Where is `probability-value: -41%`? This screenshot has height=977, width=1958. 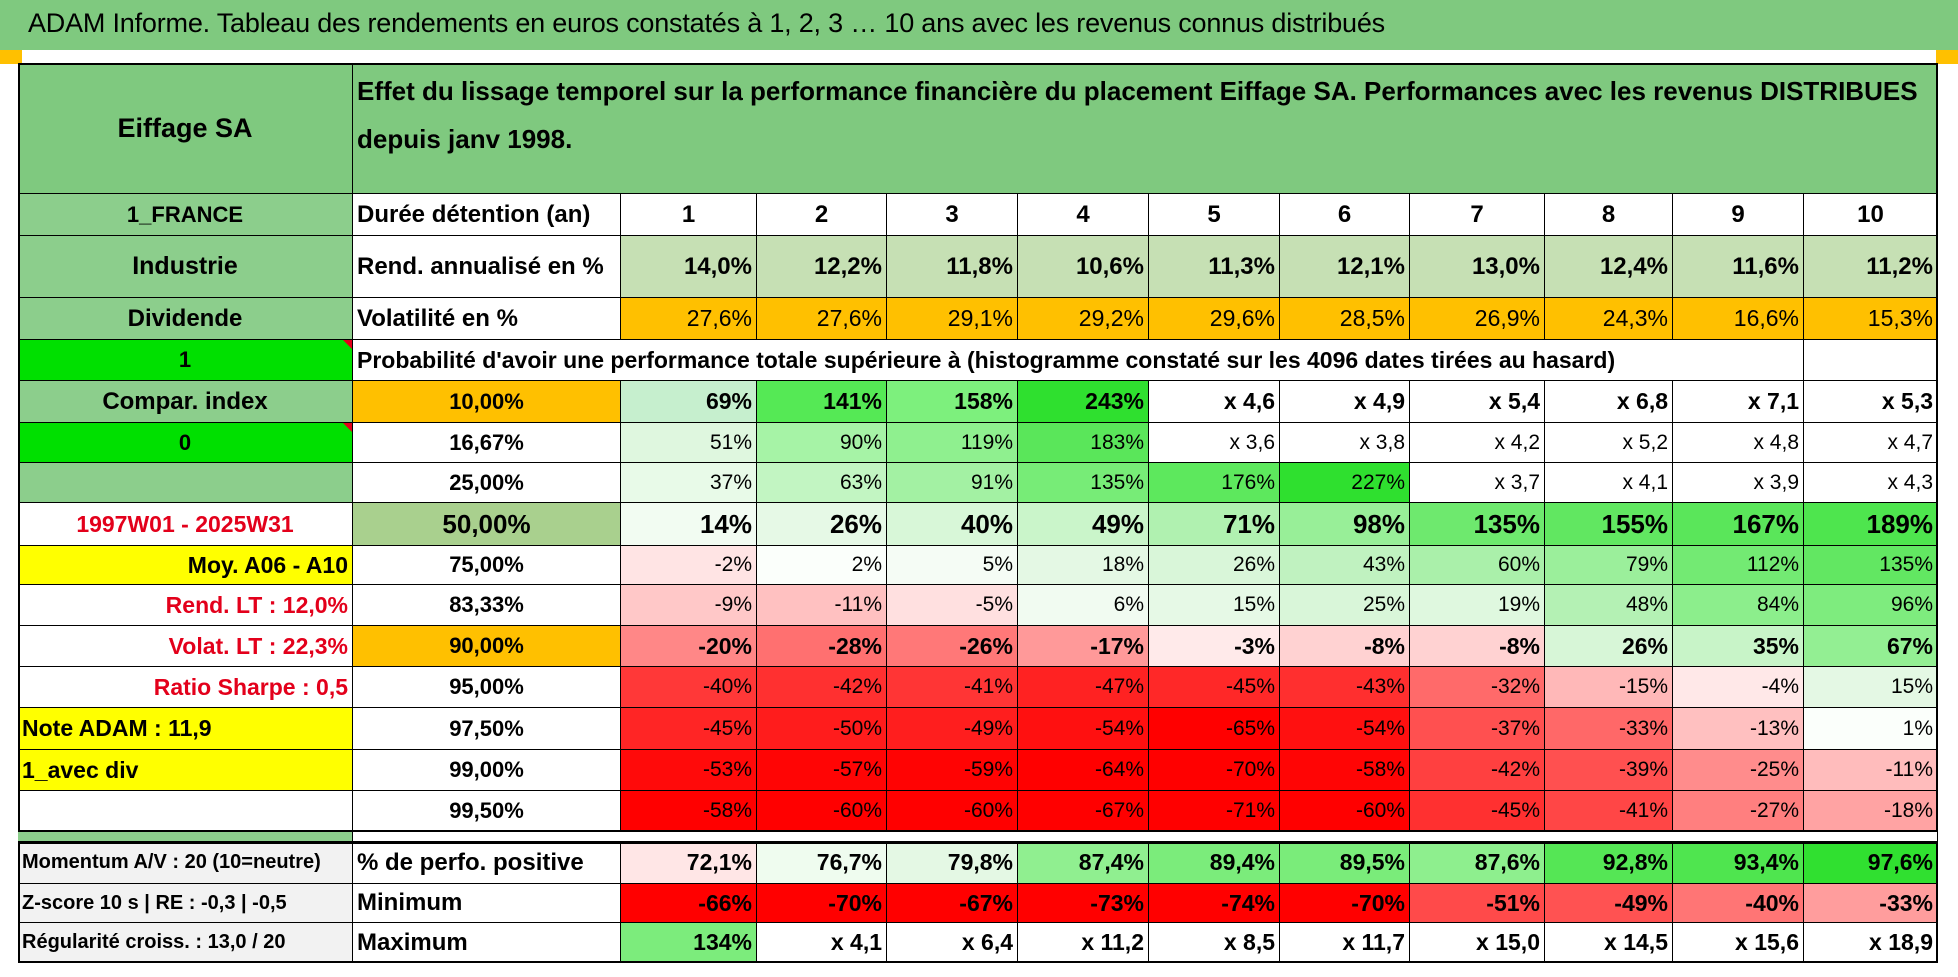
probability-value: -41% is located at coordinates (1609, 811).